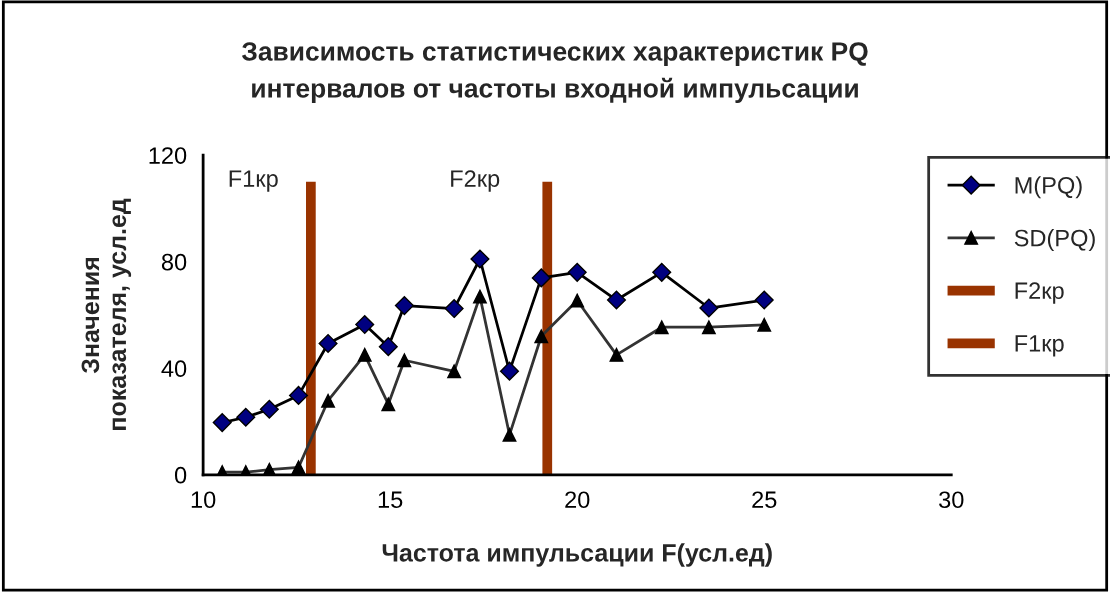 Image resolution: width=1110 pixels, height=592 pixels. Describe the element at coordinates (168, 155) in the screenshot. I see `y-tick-label: 120` at that location.